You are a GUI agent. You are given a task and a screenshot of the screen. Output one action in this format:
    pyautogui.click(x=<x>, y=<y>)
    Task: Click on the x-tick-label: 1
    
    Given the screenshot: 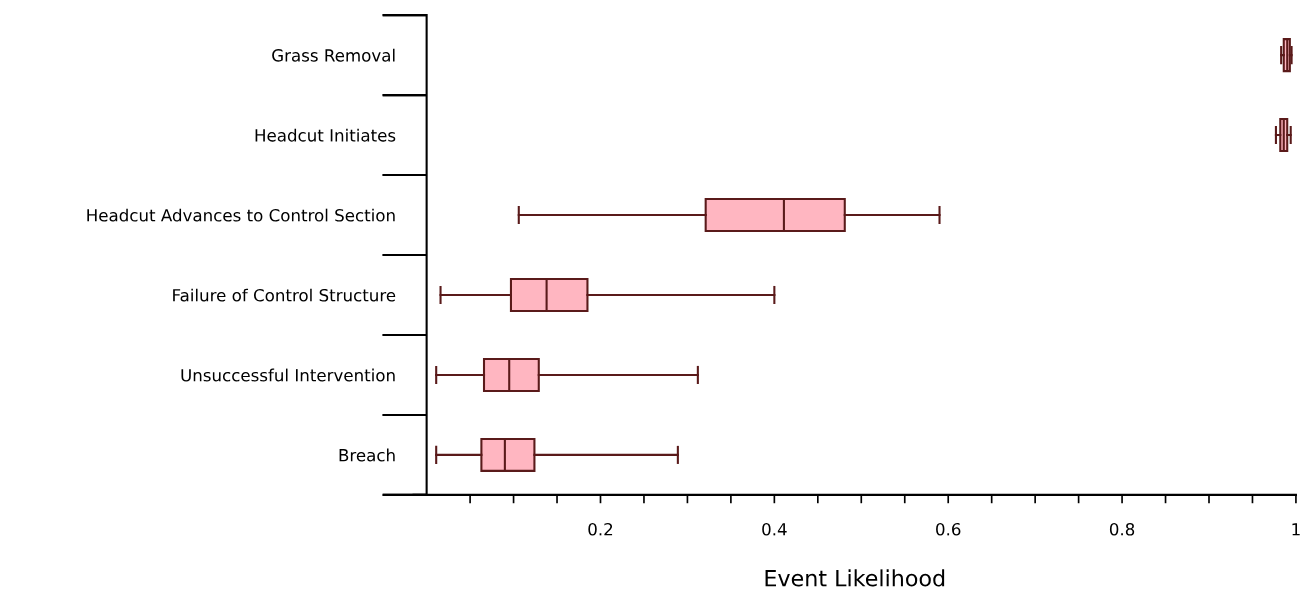 What is the action you would take?
    pyautogui.click(x=1296, y=529)
    